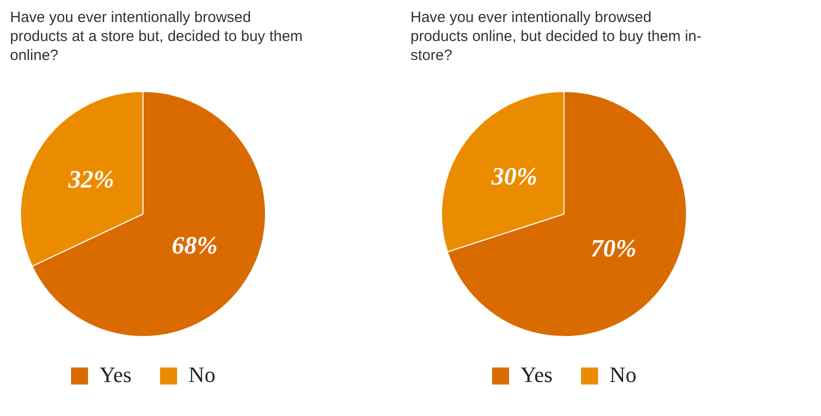 The height and width of the screenshot is (416, 821). What do you see at coordinates (556, 36) in the screenshot?
I see `chart-title: Have you ever intentionally browsed products online, but decided to buy them in-store?` at bounding box center [556, 36].